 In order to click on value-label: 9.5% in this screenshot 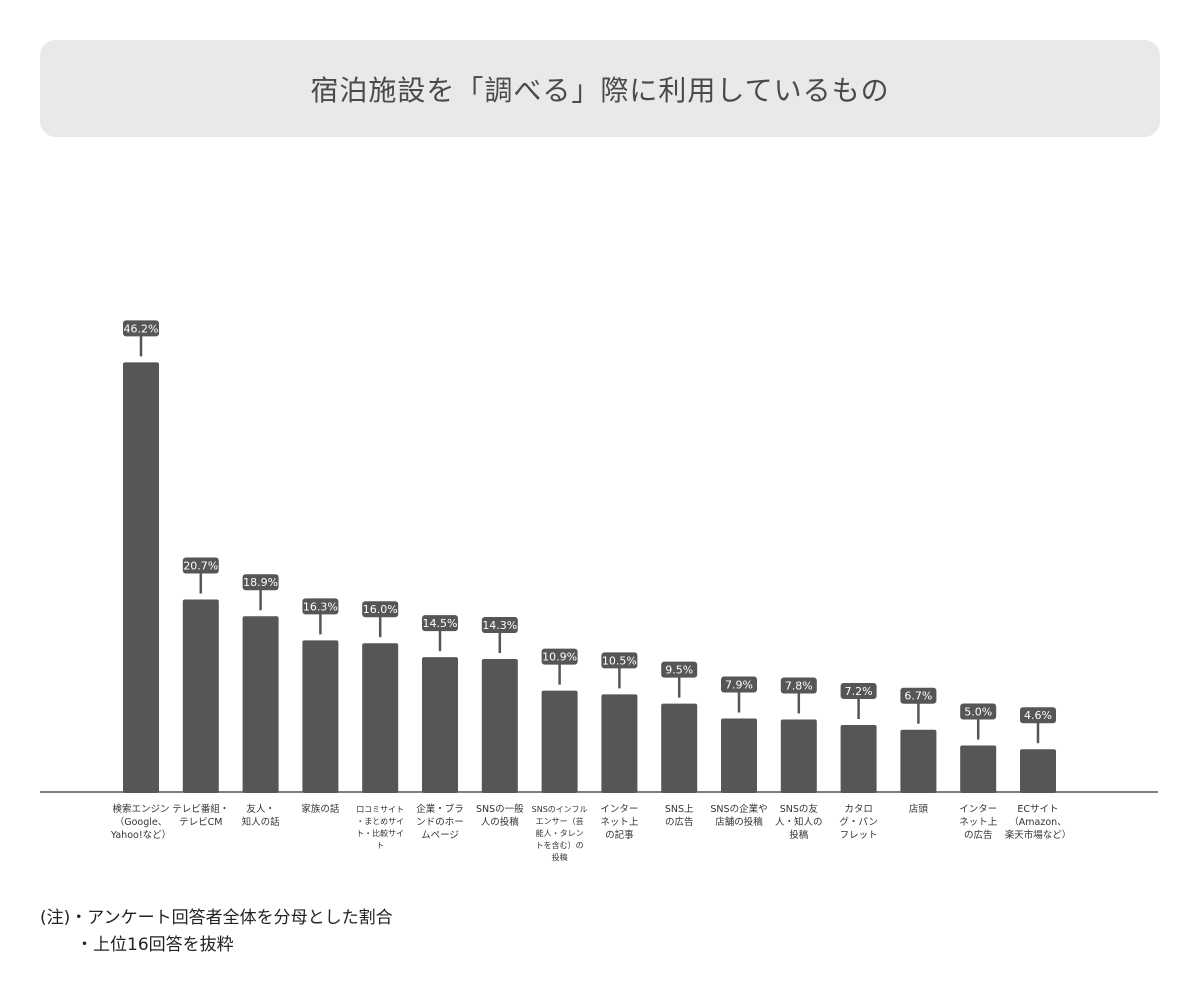, I will do `click(679, 670)`.